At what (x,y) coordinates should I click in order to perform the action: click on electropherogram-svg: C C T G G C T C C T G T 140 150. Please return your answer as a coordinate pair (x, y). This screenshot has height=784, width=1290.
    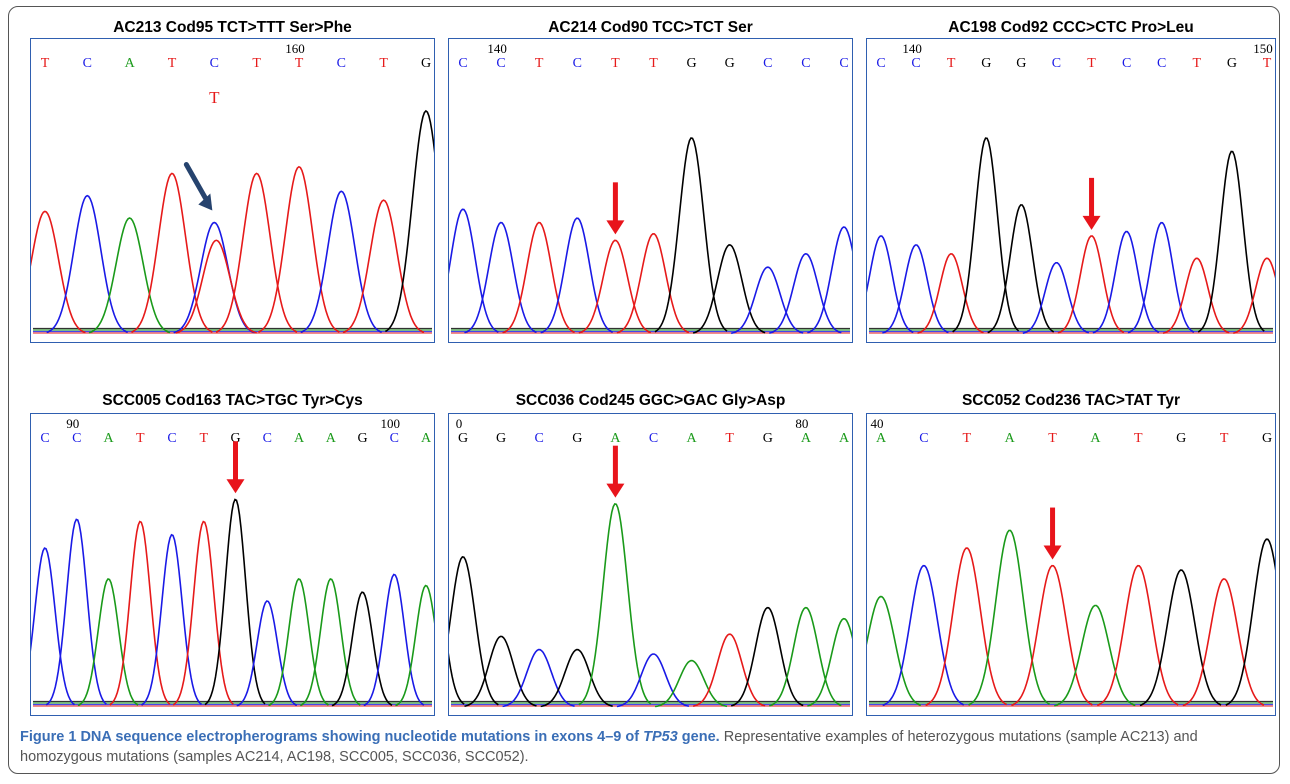
    Looking at the image, I should click on (1071, 187).